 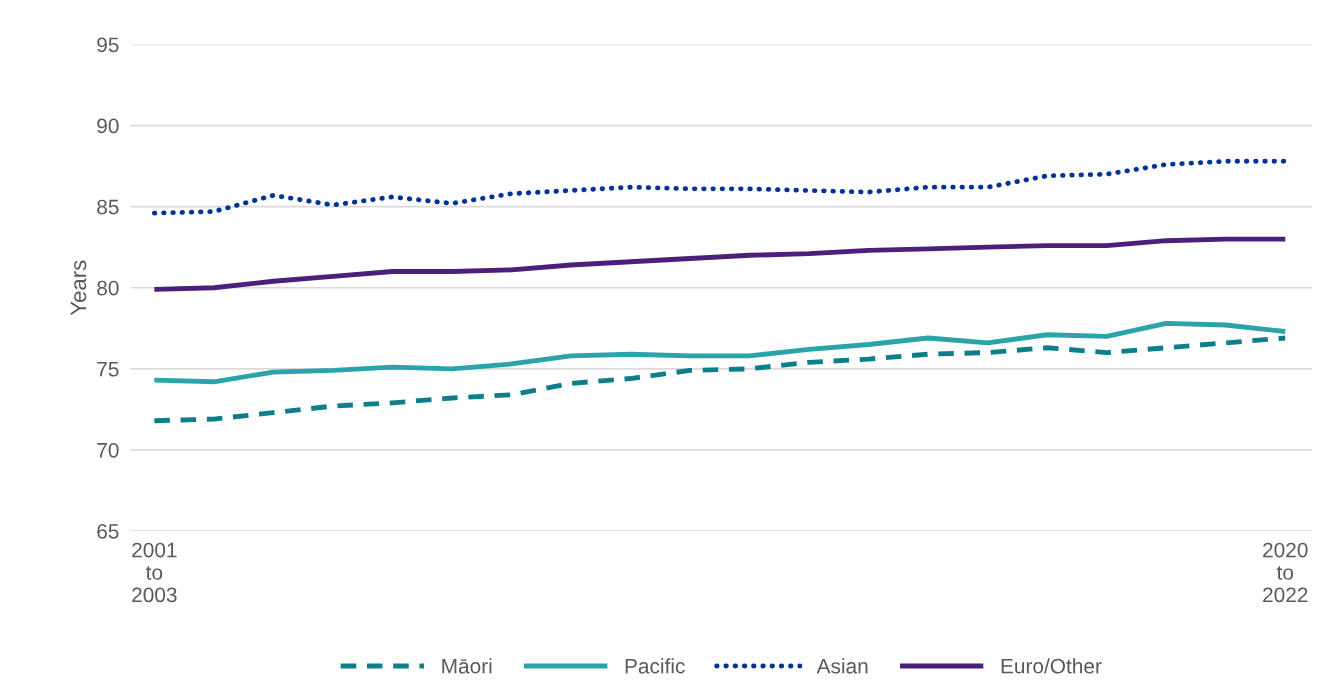 I want to click on x-tick-label: 2020 to 2022, so click(x=1285, y=572).